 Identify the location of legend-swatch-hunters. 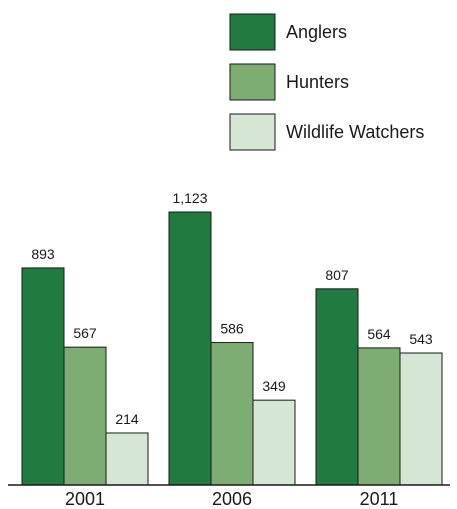
(252, 82).